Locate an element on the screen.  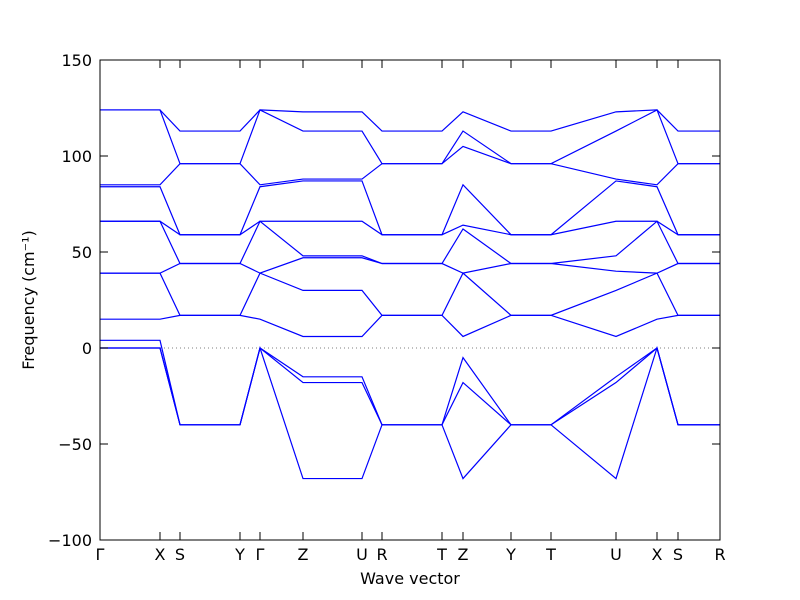
y-tick-label: −50 is located at coordinates (75, 444).